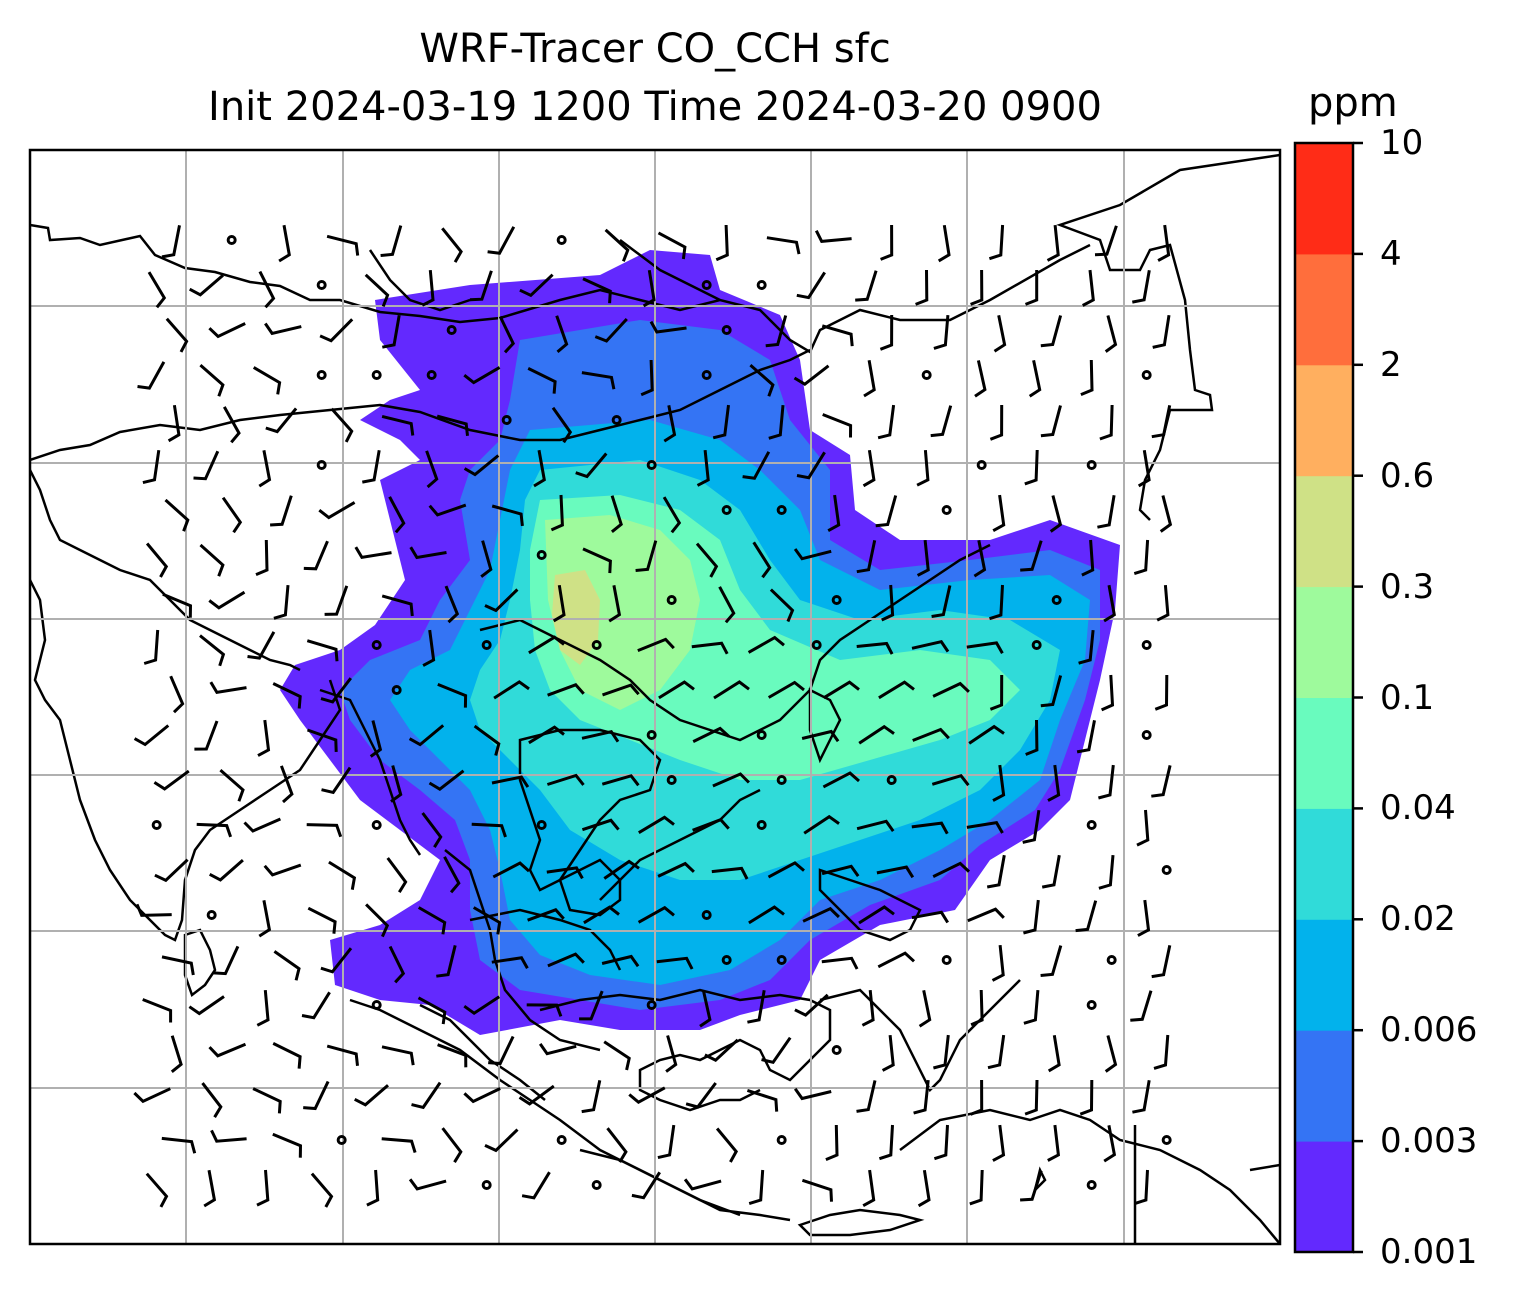 This screenshot has width=1528, height=1306. Describe the element at coordinates (1391, 364) in the screenshot. I see `colorbar-tick-label: 2` at that location.